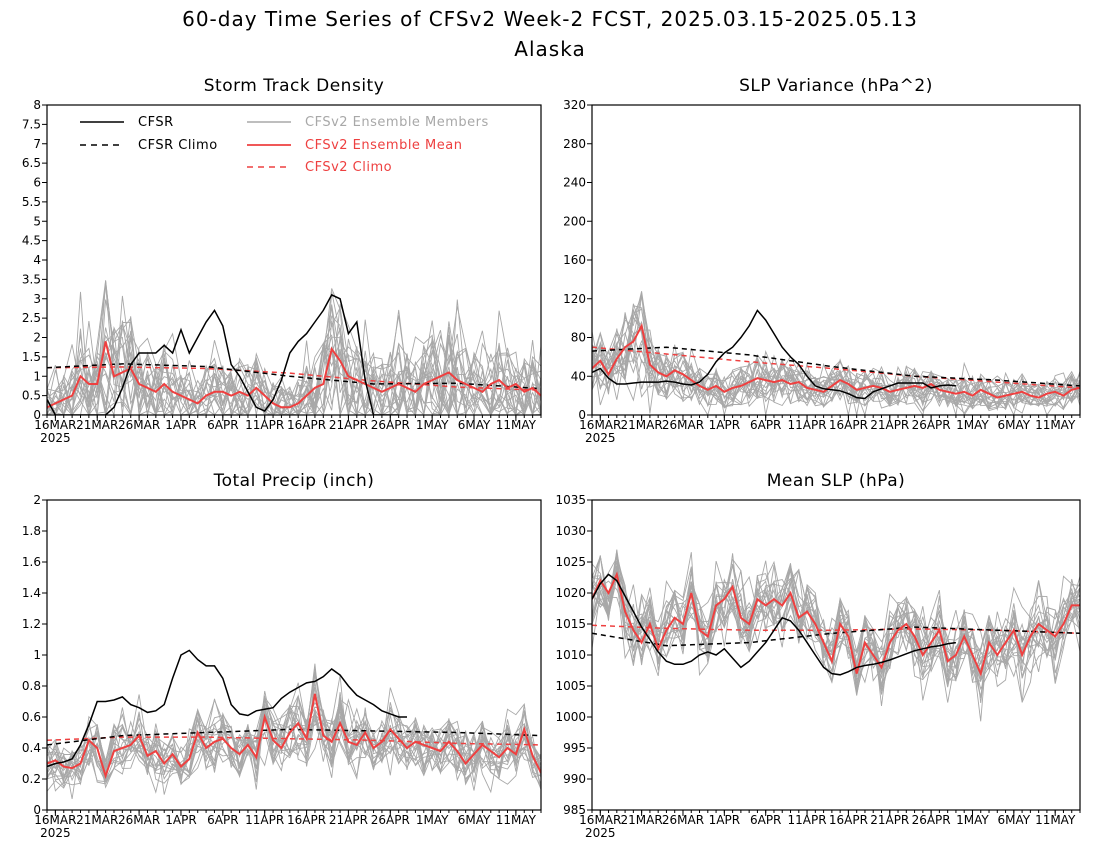 This screenshot has width=1100, height=850. What do you see at coordinates (383, 145) in the screenshot?
I see `legend-mean-label: CFSv2 Ensemble Mean` at bounding box center [383, 145].